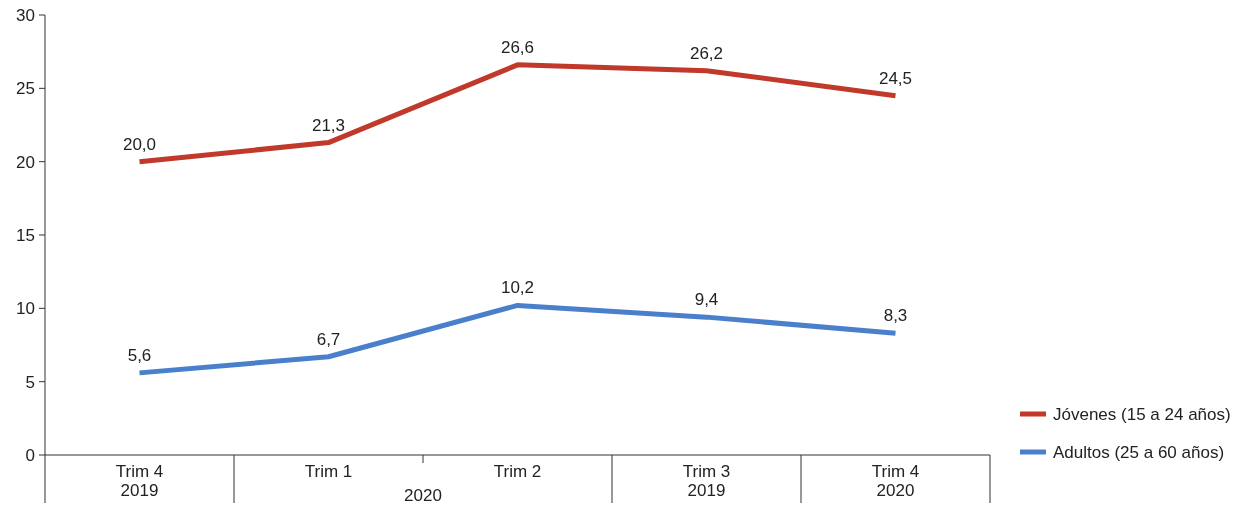 The height and width of the screenshot is (511, 1239). What do you see at coordinates (423, 495) in the screenshot?
I see `text: 2020` at bounding box center [423, 495].